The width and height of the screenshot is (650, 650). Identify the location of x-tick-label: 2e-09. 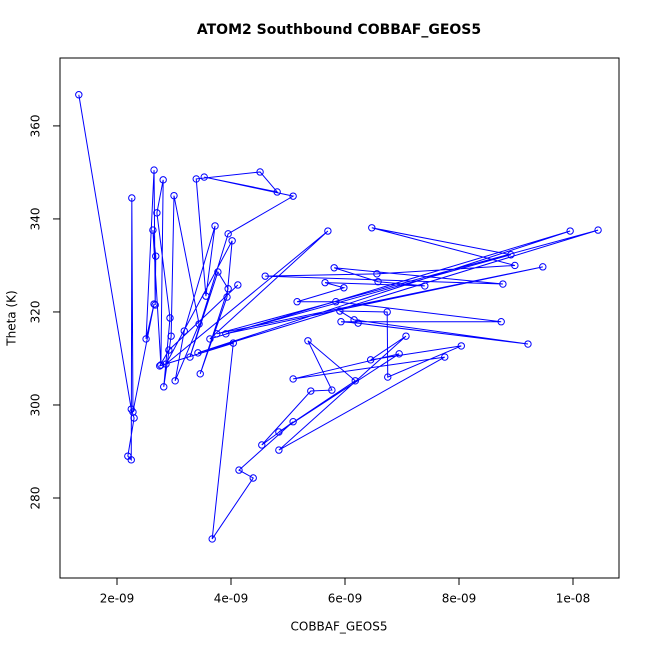
(117, 599).